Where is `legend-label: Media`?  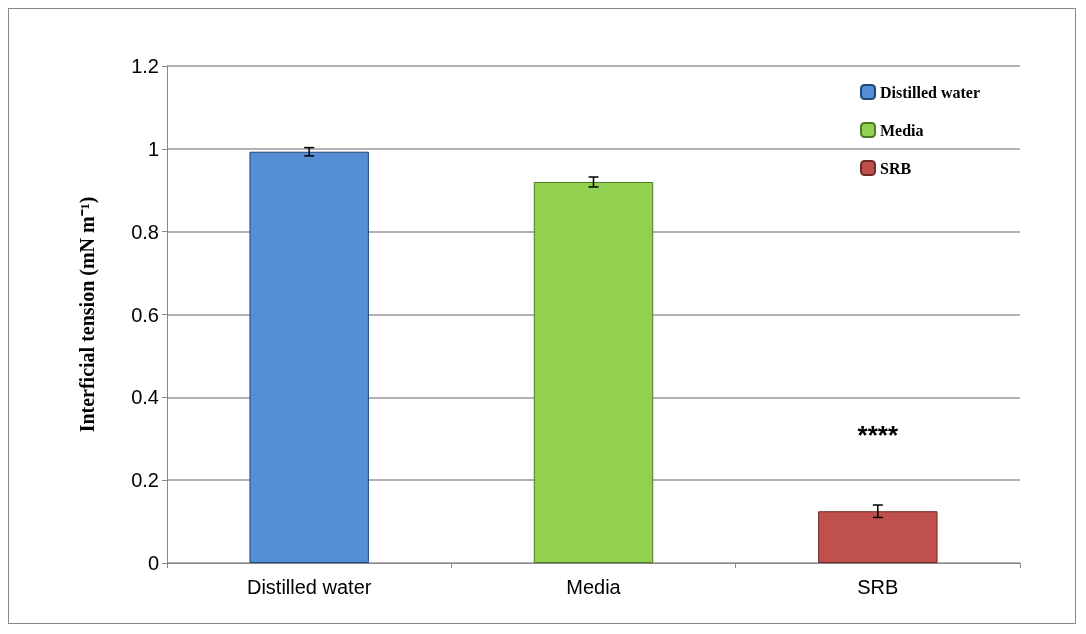
legend-label: Media is located at coordinates (902, 130).